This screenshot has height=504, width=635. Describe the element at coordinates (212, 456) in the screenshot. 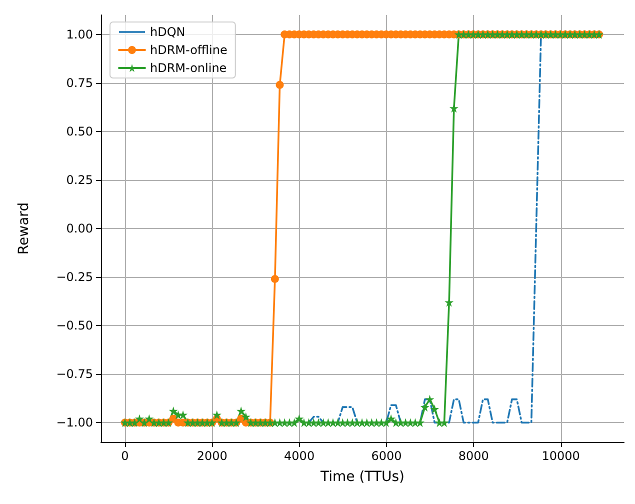

I see `x-tick-label: 2000` at that location.